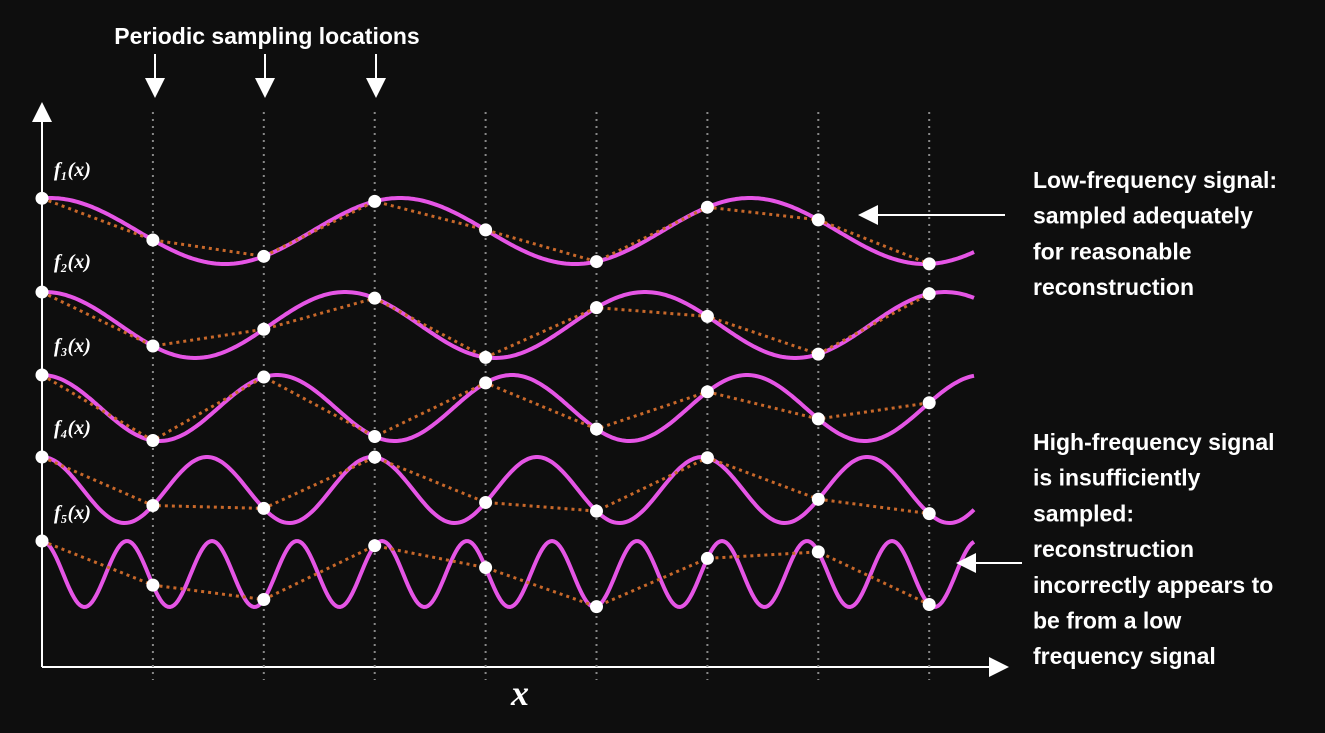  Describe the element at coordinates (1117, 478) in the screenshot. I see `annotation-line: is insufficiently` at that location.